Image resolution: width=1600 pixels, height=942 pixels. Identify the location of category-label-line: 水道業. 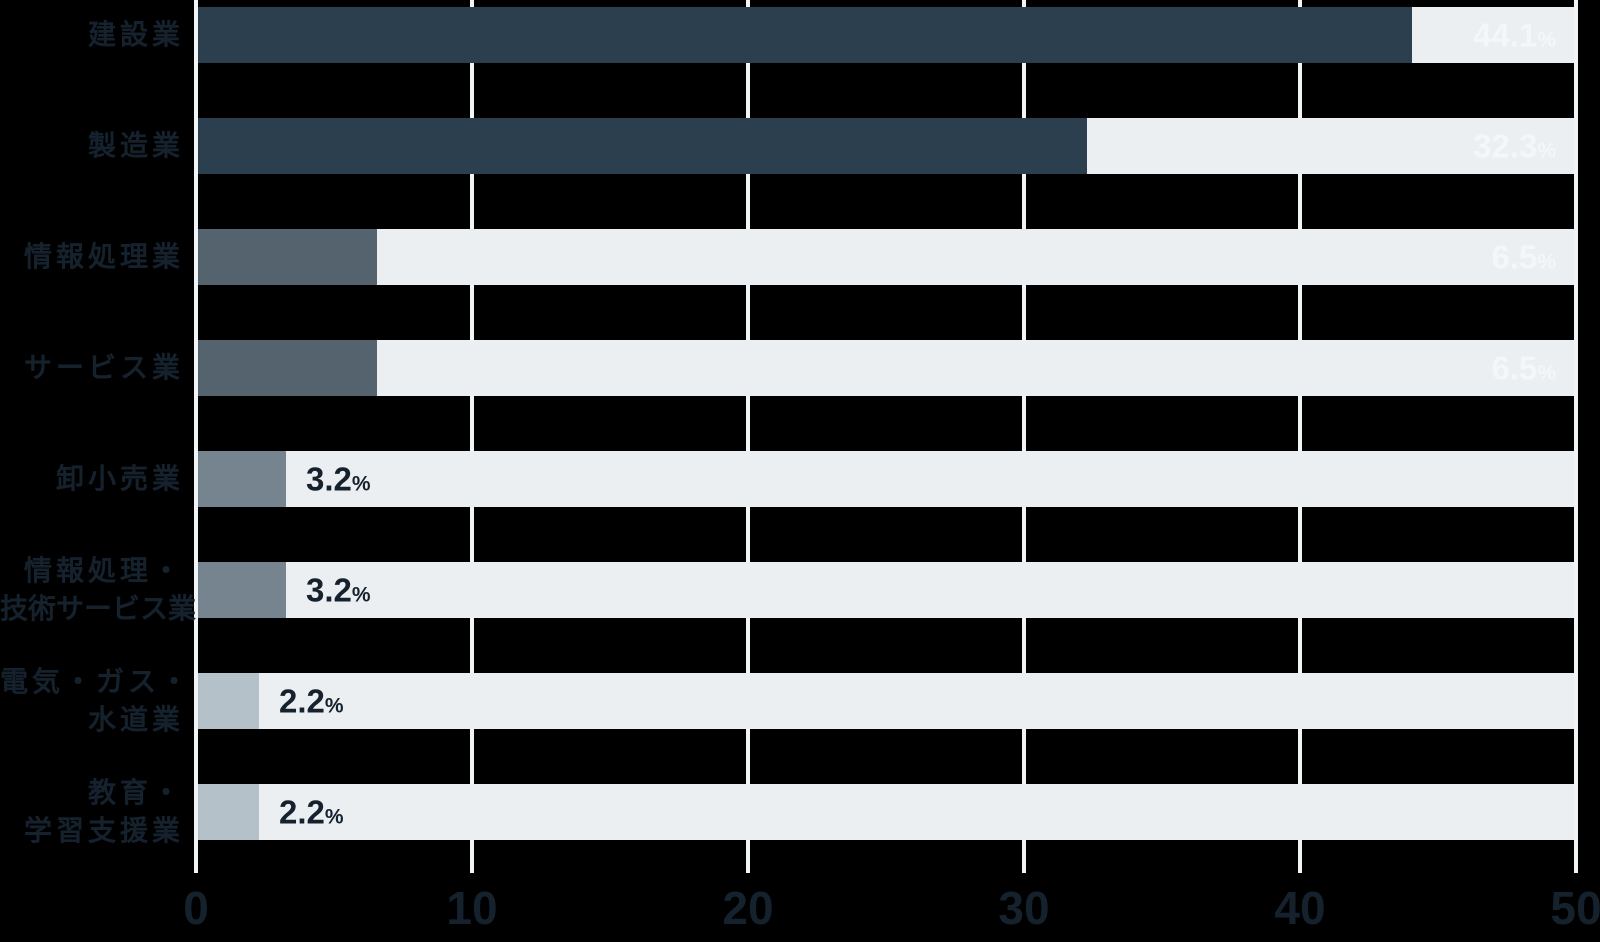
(135, 719).